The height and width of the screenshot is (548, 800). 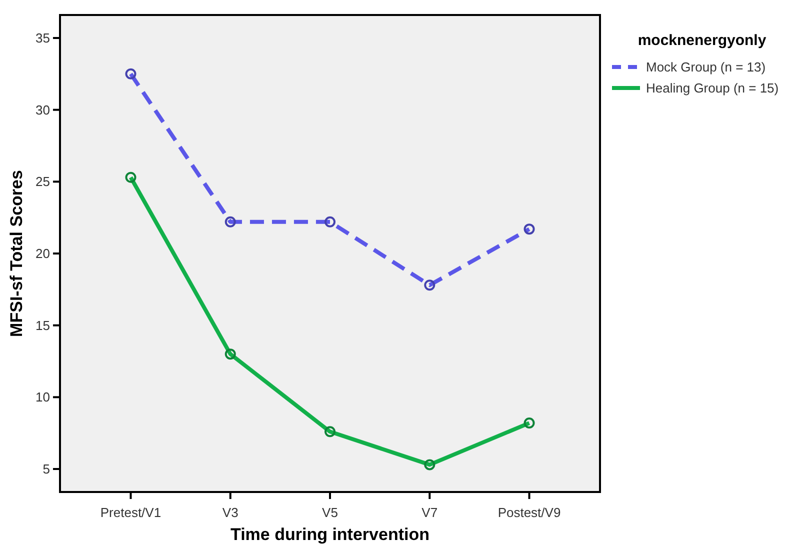 What do you see at coordinates (43, 325) in the screenshot?
I see `y-tick-label: 15` at bounding box center [43, 325].